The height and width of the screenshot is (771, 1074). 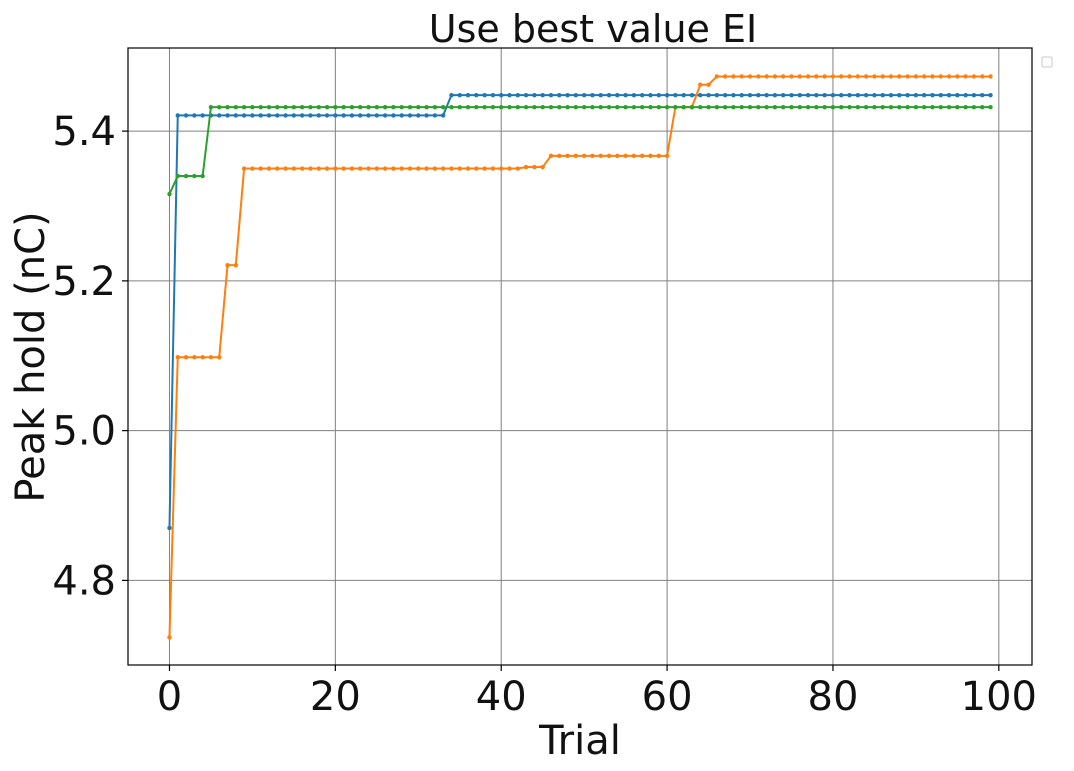 What do you see at coordinates (579, 741) in the screenshot?
I see `x-axis-label: Trial` at bounding box center [579, 741].